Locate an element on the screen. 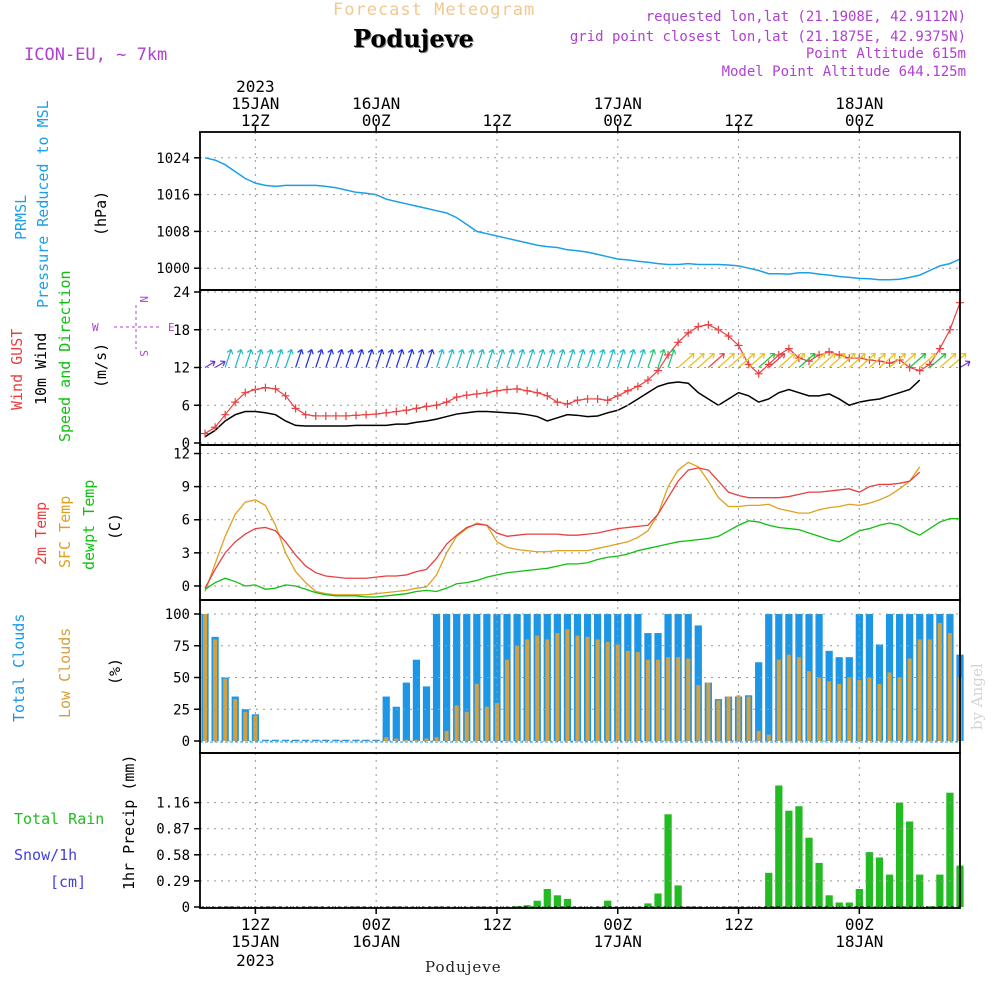 The height and width of the screenshot is (1000, 1000). temp-sfc-label: SFC Temp is located at coordinates (65, 532).